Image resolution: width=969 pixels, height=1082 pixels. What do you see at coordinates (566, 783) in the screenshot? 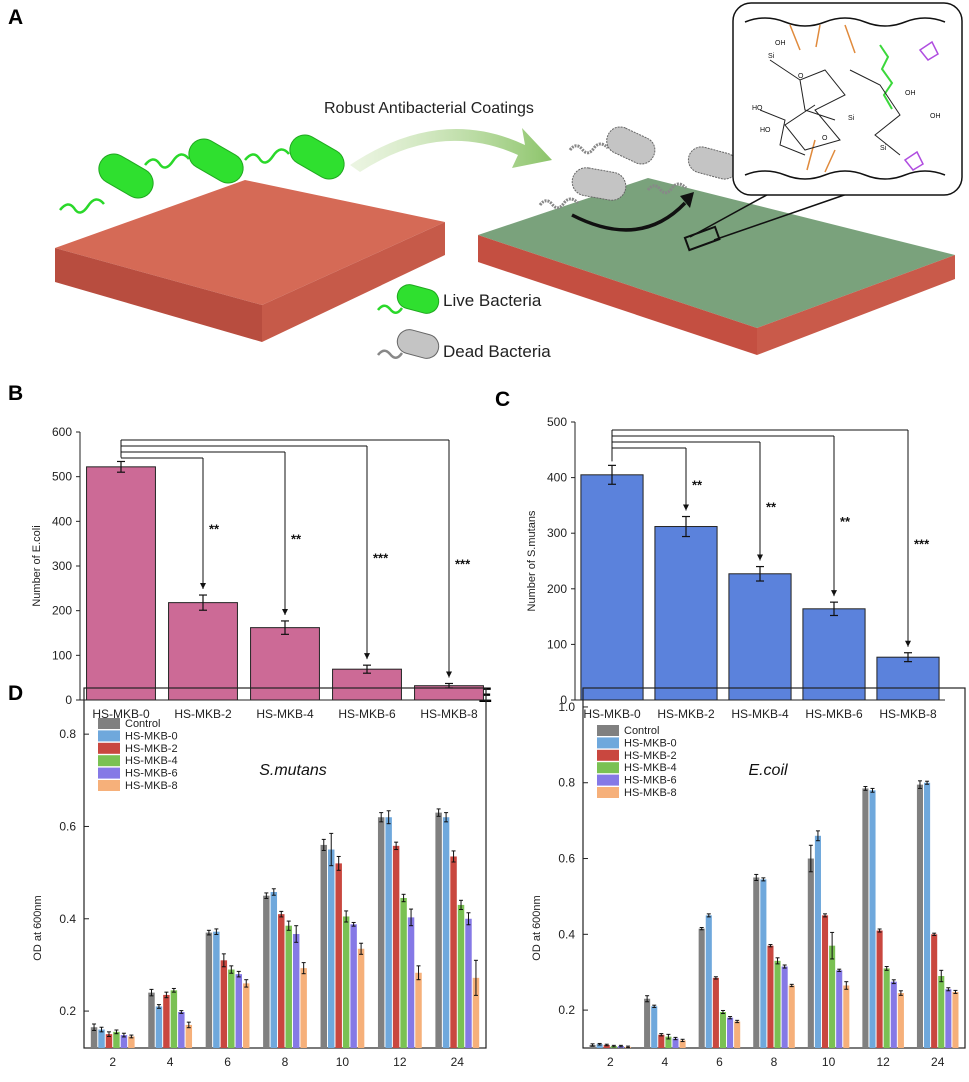
I see `y-tick-label: 0.8` at bounding box center [566, 783].